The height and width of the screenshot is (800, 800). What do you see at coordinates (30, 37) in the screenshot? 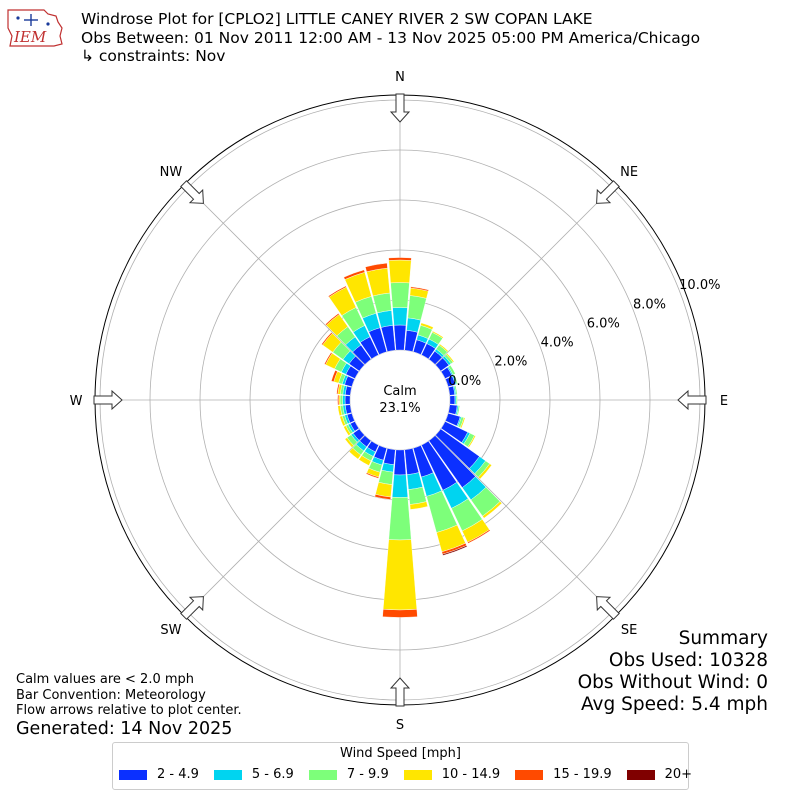
I see `logo-text: IEM` at bounding box center [30, 37].